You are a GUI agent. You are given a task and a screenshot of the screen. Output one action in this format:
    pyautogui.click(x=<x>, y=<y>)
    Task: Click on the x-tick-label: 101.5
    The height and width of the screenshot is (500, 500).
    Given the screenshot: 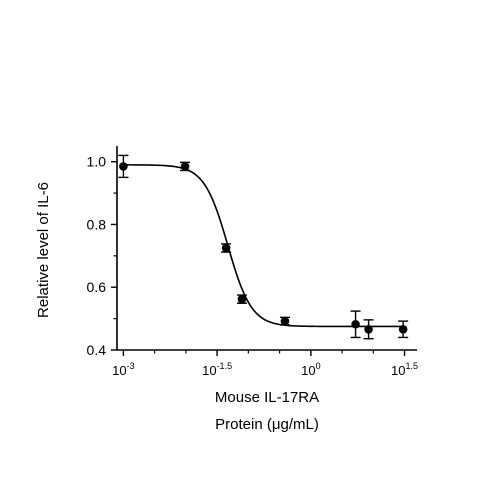 What is the action you would take?
    pyautogui.click(x=404, y=369)
    